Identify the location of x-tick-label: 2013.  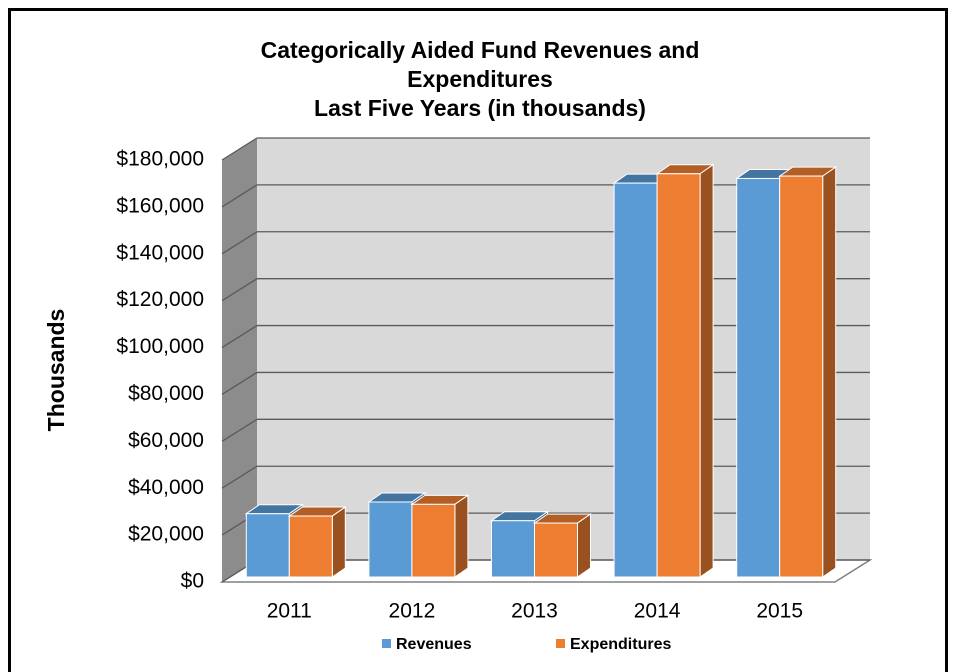
(534, 611).